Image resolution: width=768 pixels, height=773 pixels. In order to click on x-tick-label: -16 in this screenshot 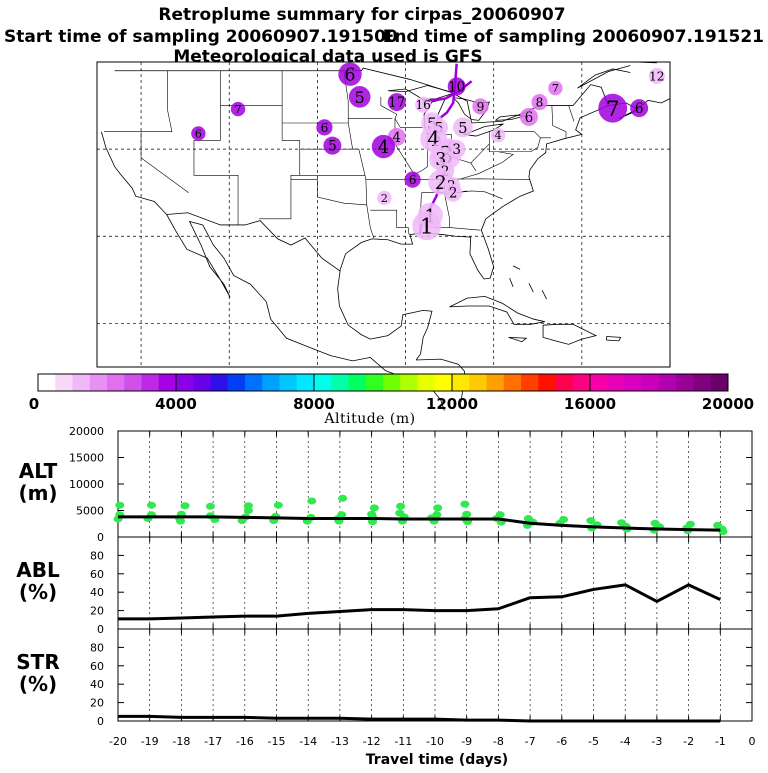, I will do `click(245, 741)`.